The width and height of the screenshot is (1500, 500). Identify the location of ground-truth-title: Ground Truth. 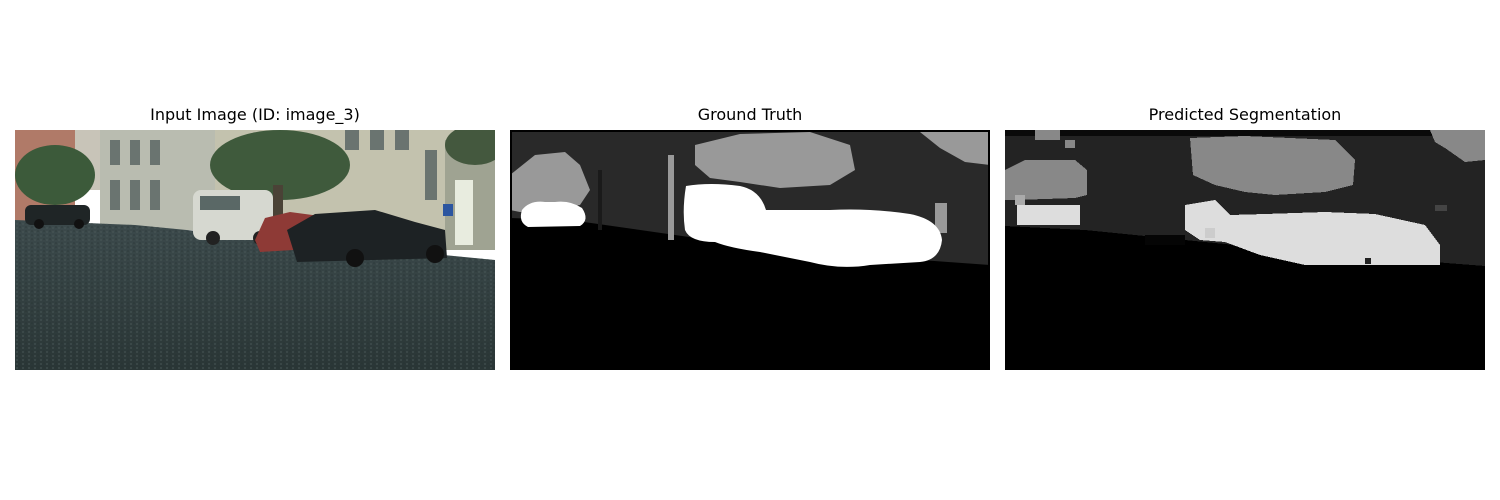
(750, 114).